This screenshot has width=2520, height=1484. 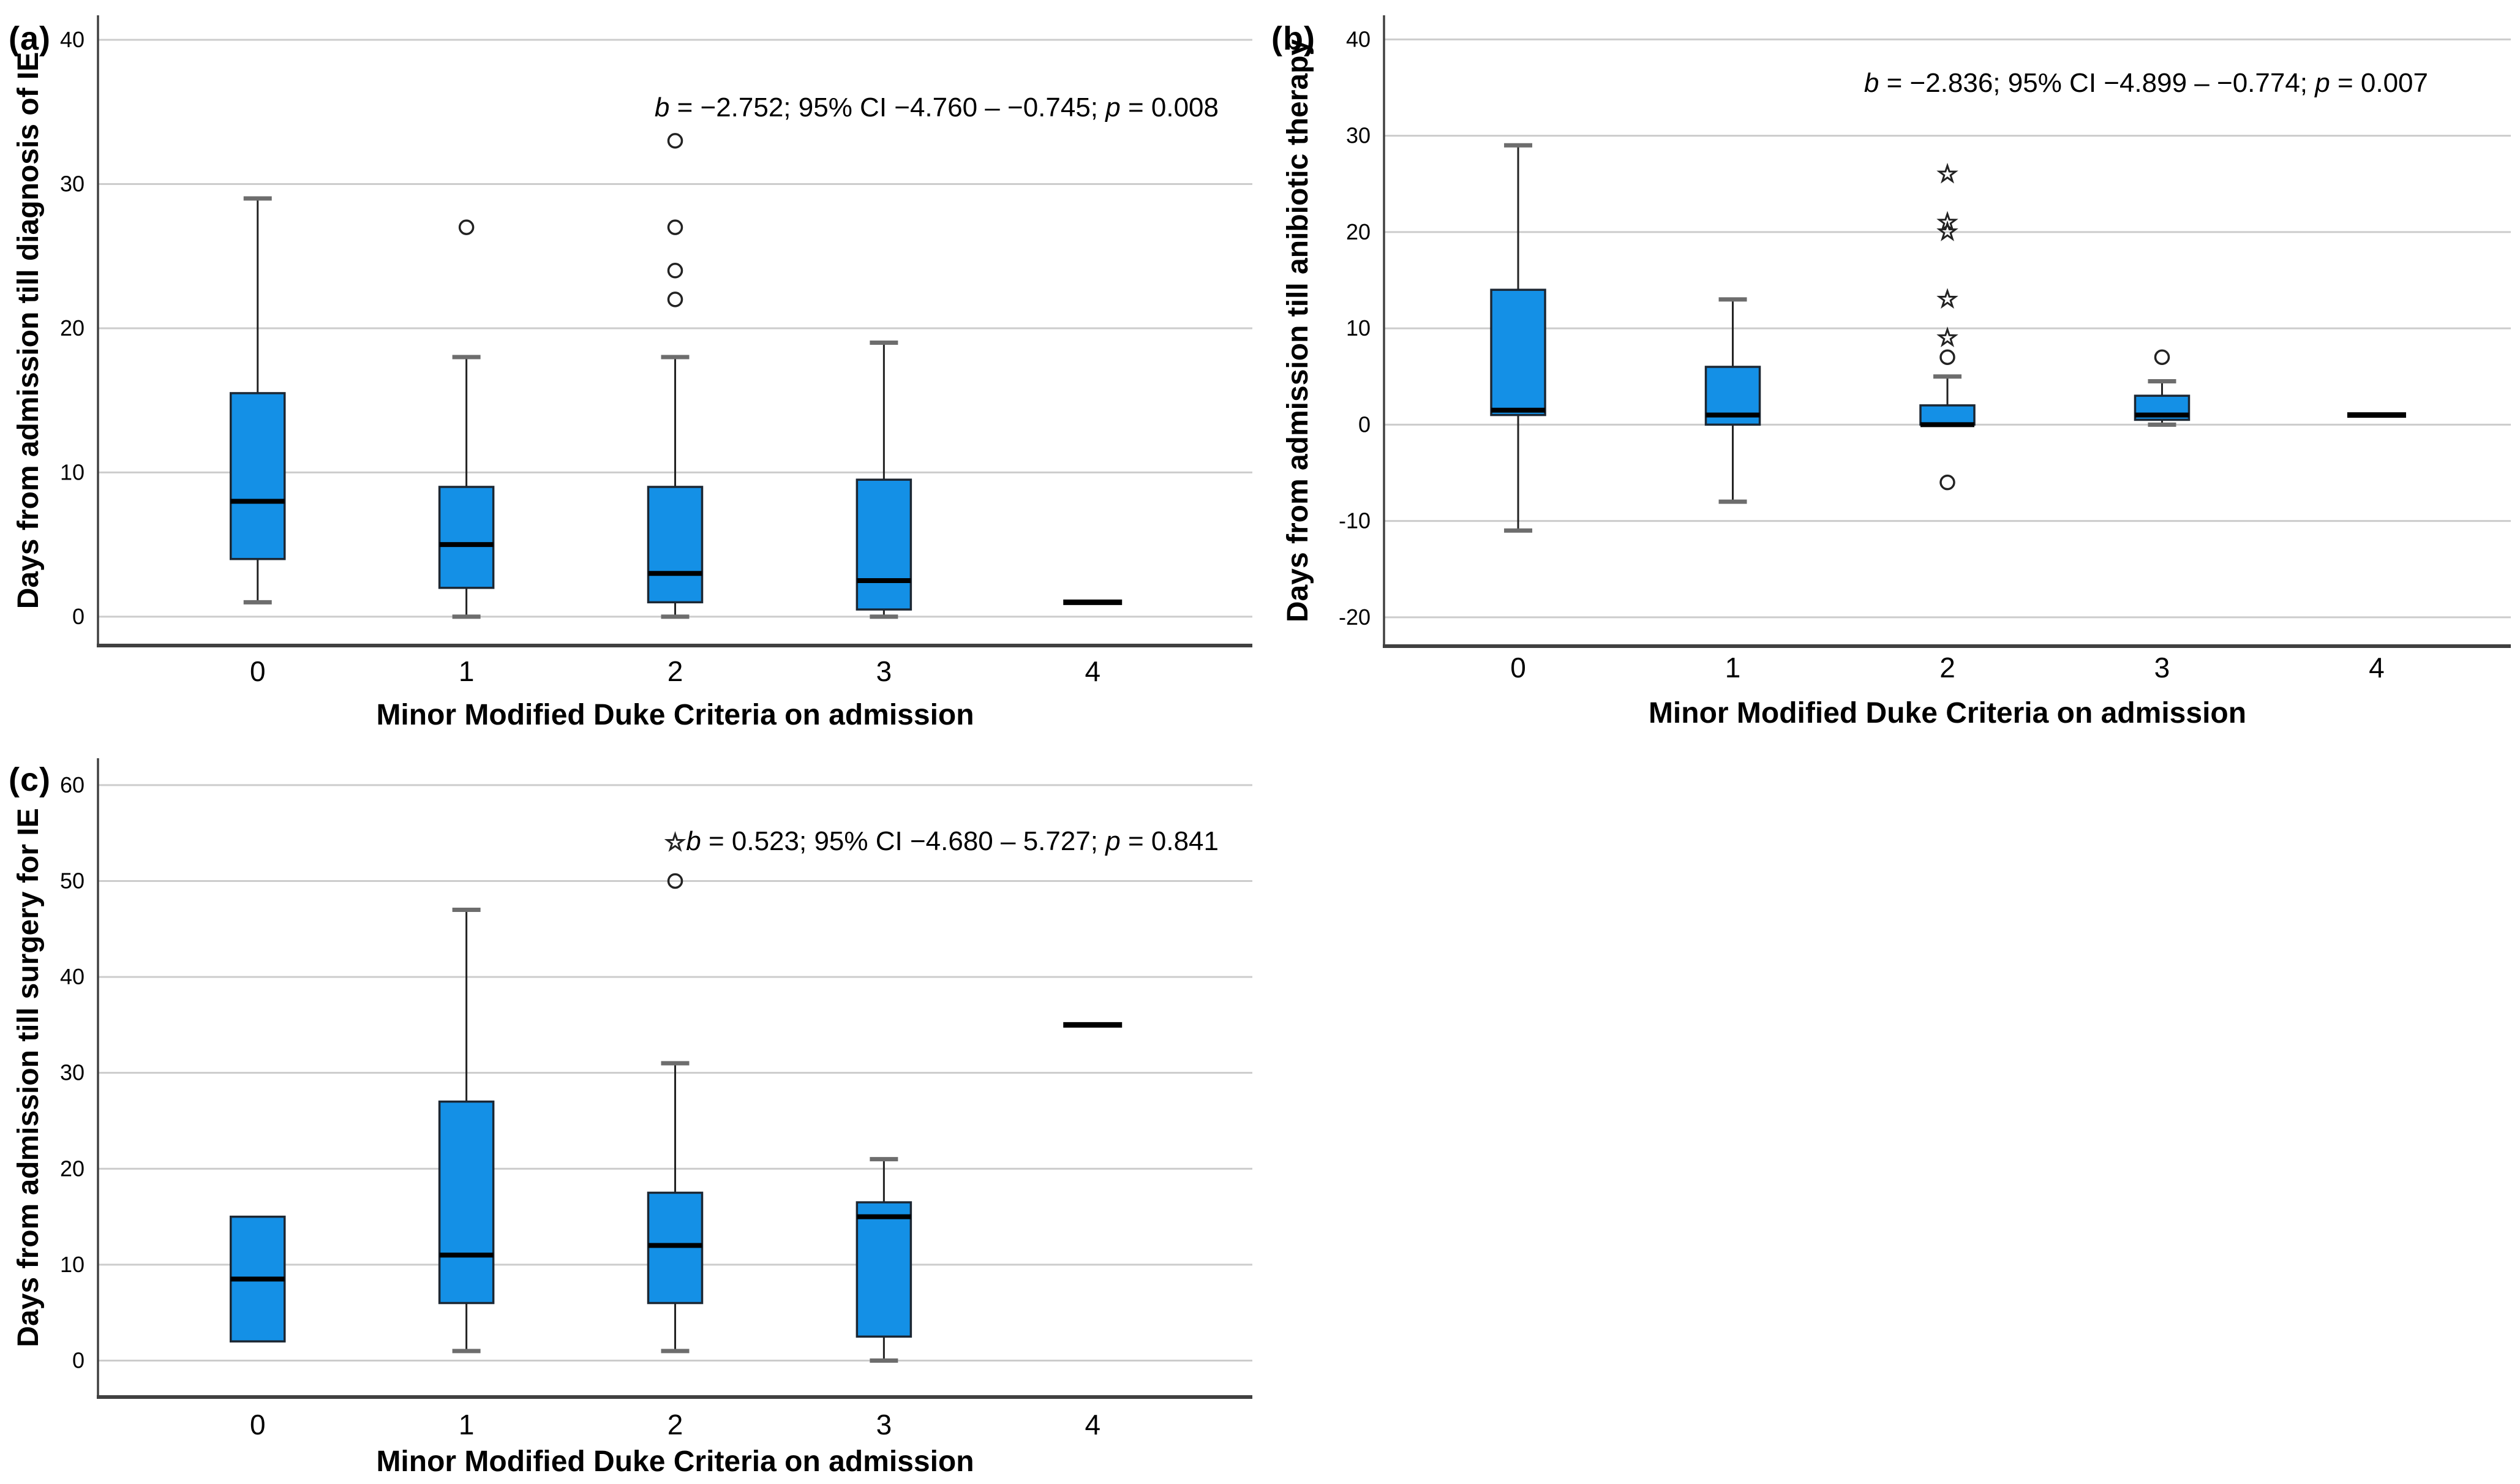 I want to click on y-tick-label: -10, so click(x=1355, y=520).